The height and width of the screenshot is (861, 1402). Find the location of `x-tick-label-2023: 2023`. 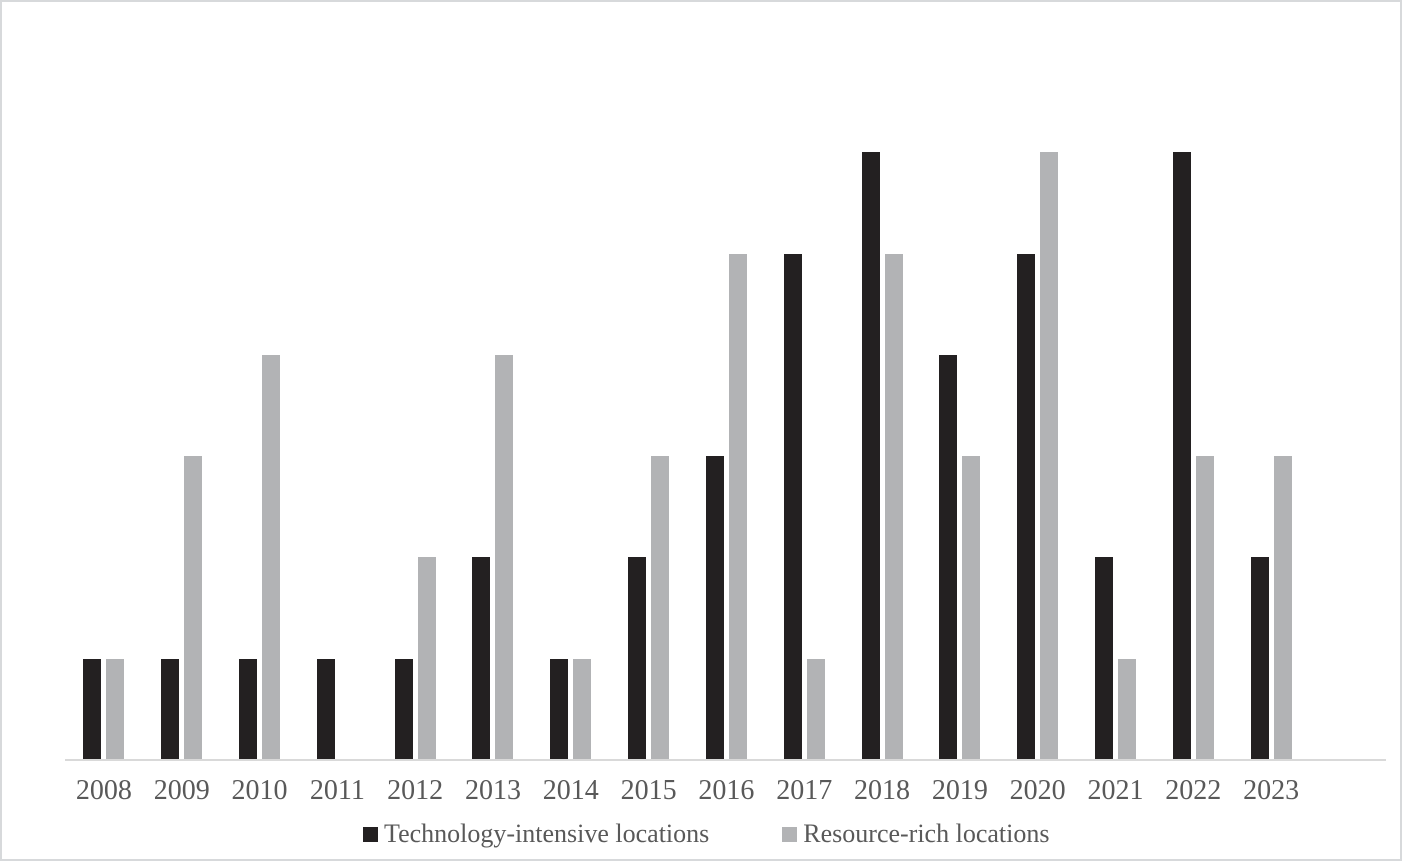

x-tick-label-2023: 2023 is located at coordinates (1271, 790).